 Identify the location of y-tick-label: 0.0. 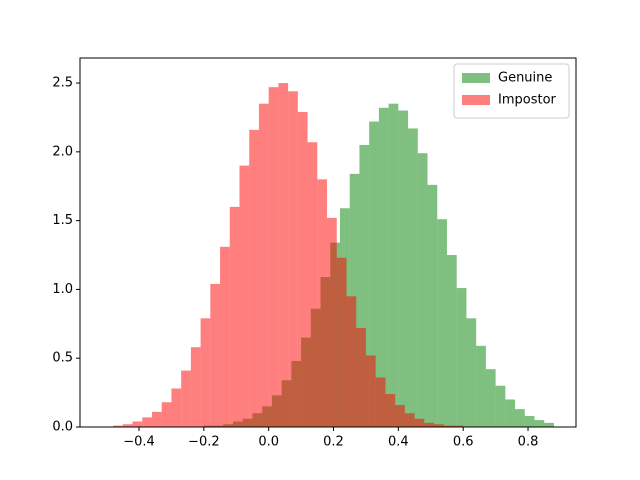
(62, 427).